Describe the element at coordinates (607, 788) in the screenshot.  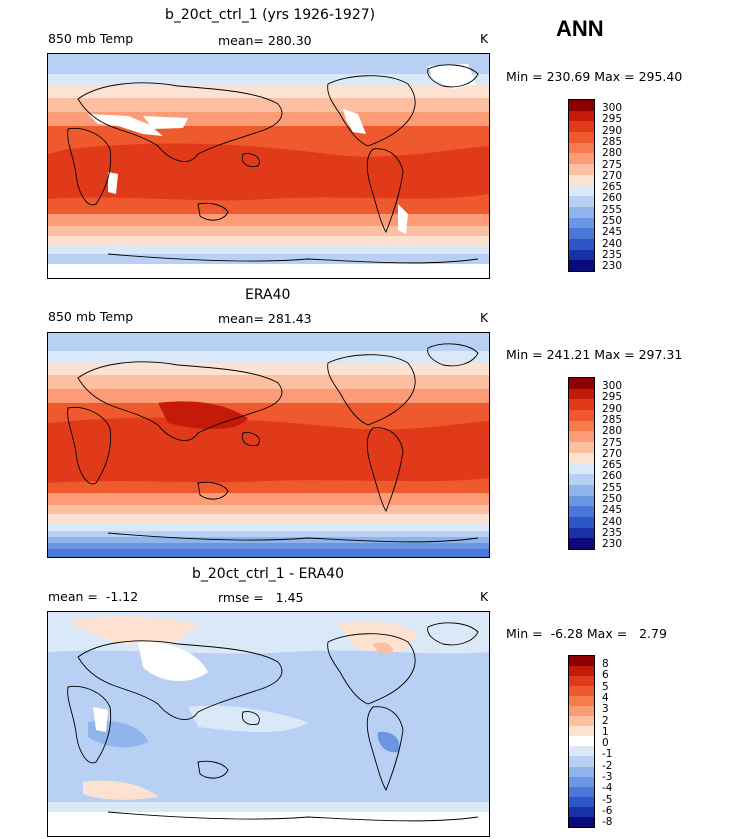
I see `colorbar-tick-label: -4` at that location.